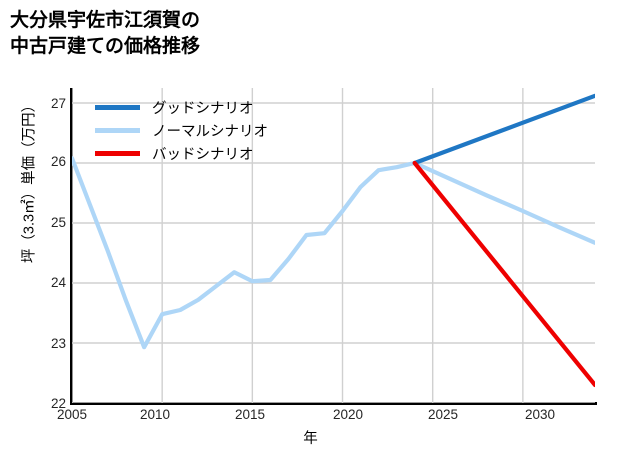 The image size is (621, 465). Describe the element at coordinates (117, 130) in the screenshot. I see `legend-swatch-normal` at that location.